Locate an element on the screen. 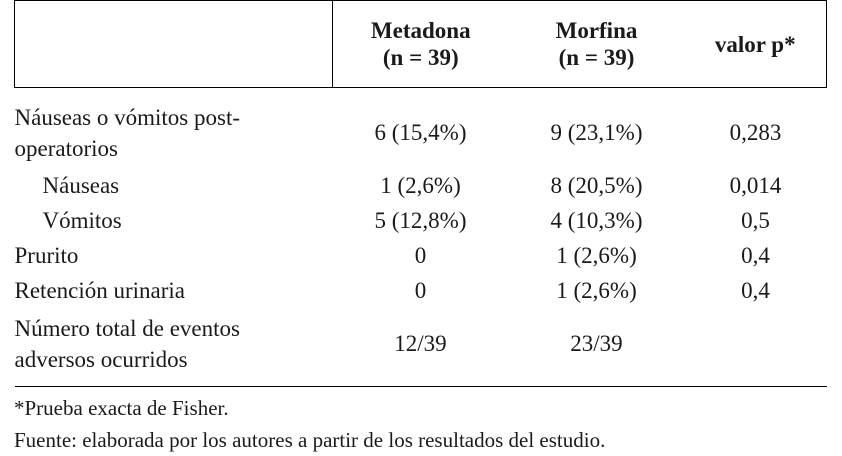 This screenshot has width=842, height=456. row-label-line: operatorios is located at coordinates (66, 148).